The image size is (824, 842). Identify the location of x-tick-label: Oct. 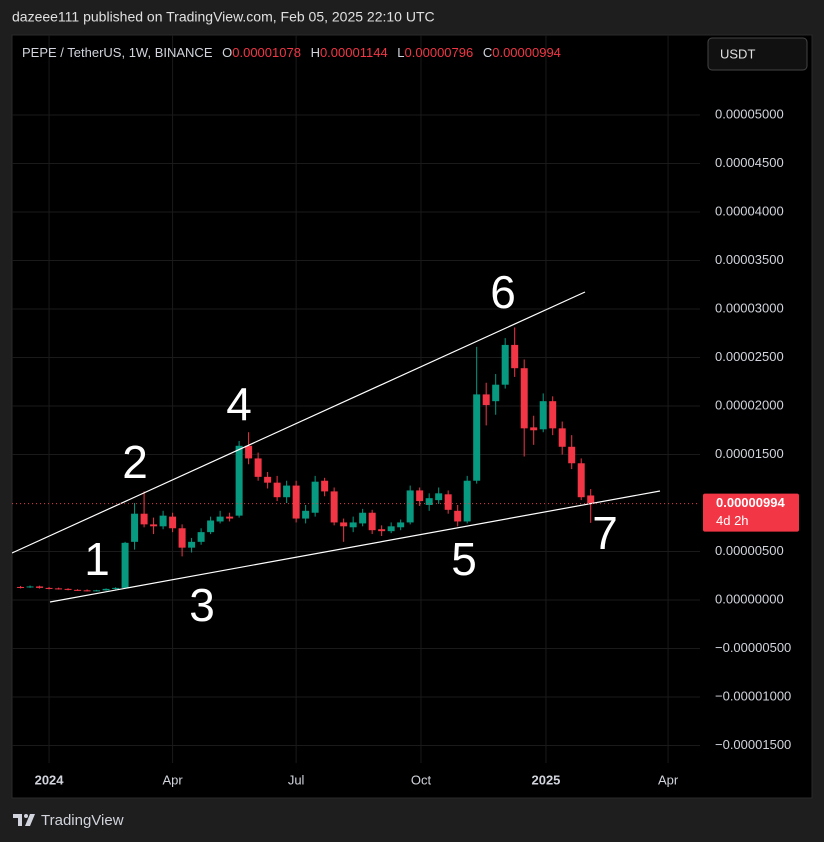
(421, 779).